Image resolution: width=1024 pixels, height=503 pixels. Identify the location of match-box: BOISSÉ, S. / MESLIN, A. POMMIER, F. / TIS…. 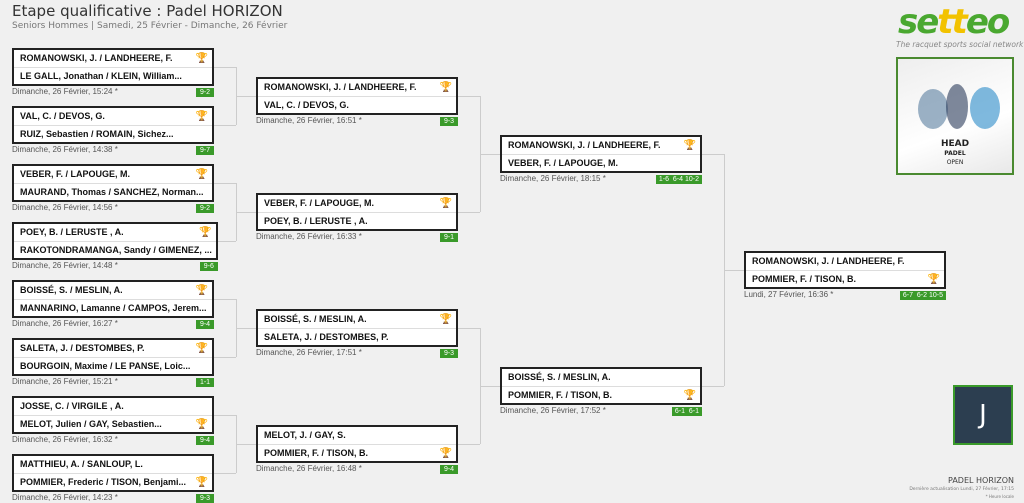
(601, 386).